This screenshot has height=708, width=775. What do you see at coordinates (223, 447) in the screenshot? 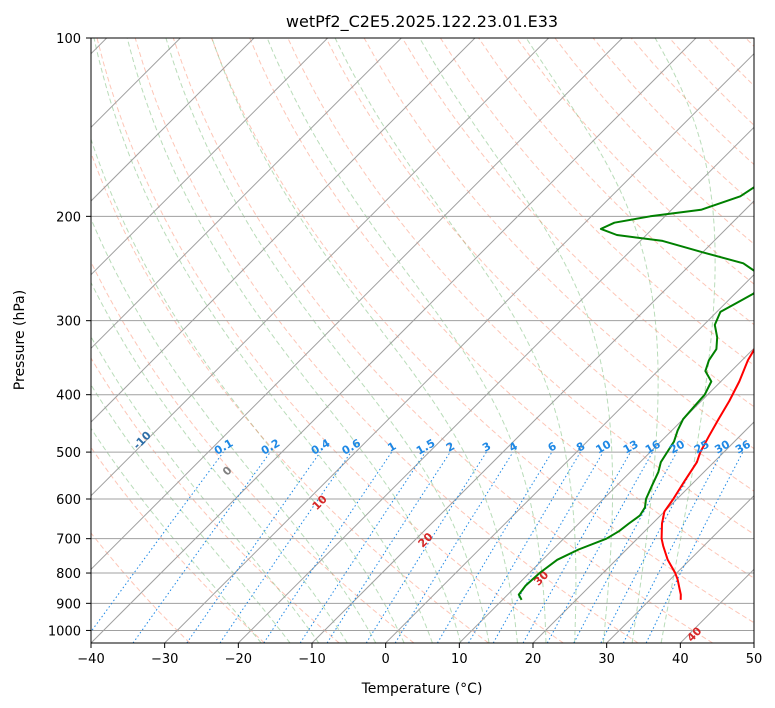
I see `mixing-ratio-label: 0.1` at bounding box center [223, 447].